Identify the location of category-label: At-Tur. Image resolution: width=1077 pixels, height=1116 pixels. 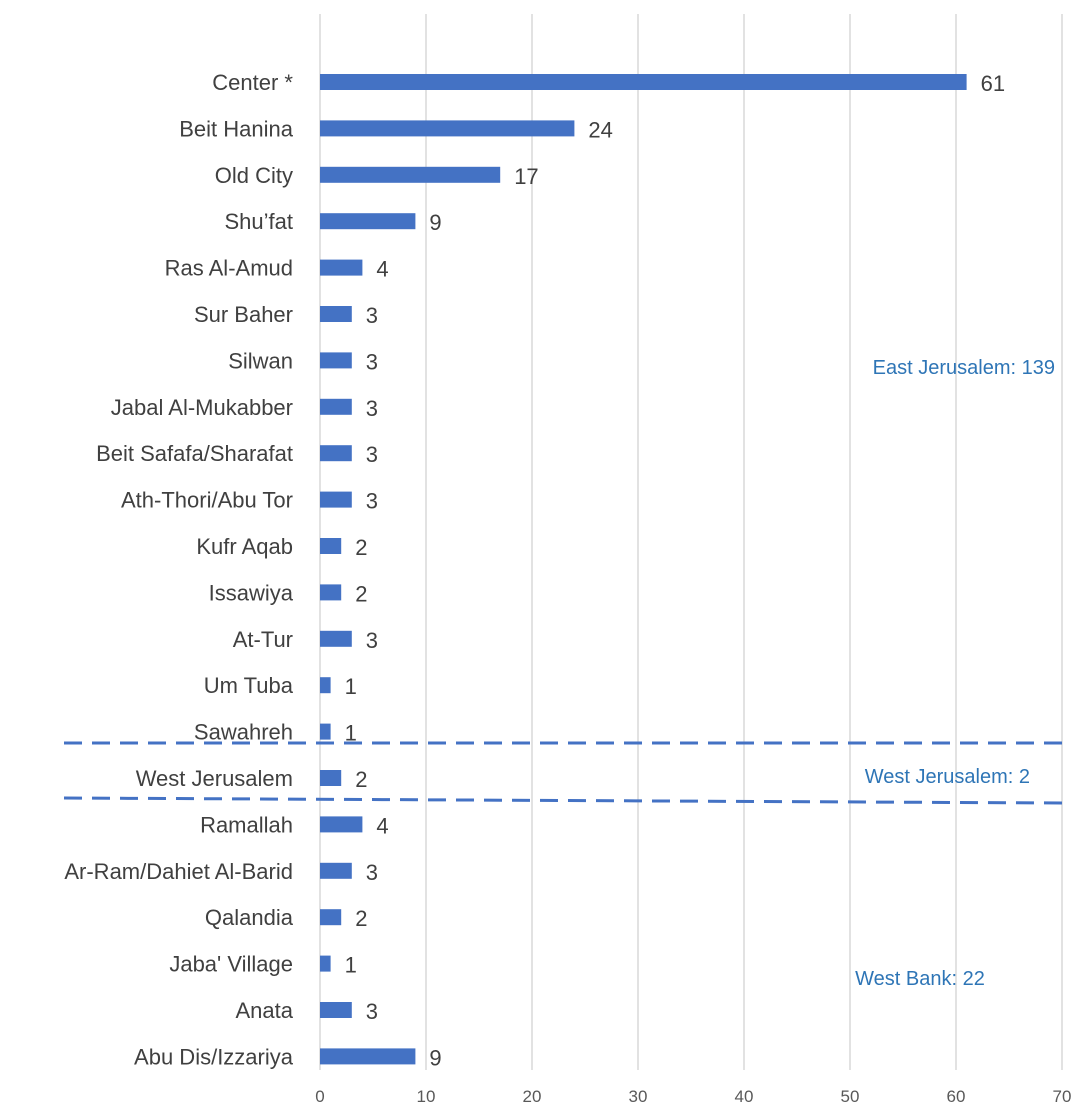
(263, 639).